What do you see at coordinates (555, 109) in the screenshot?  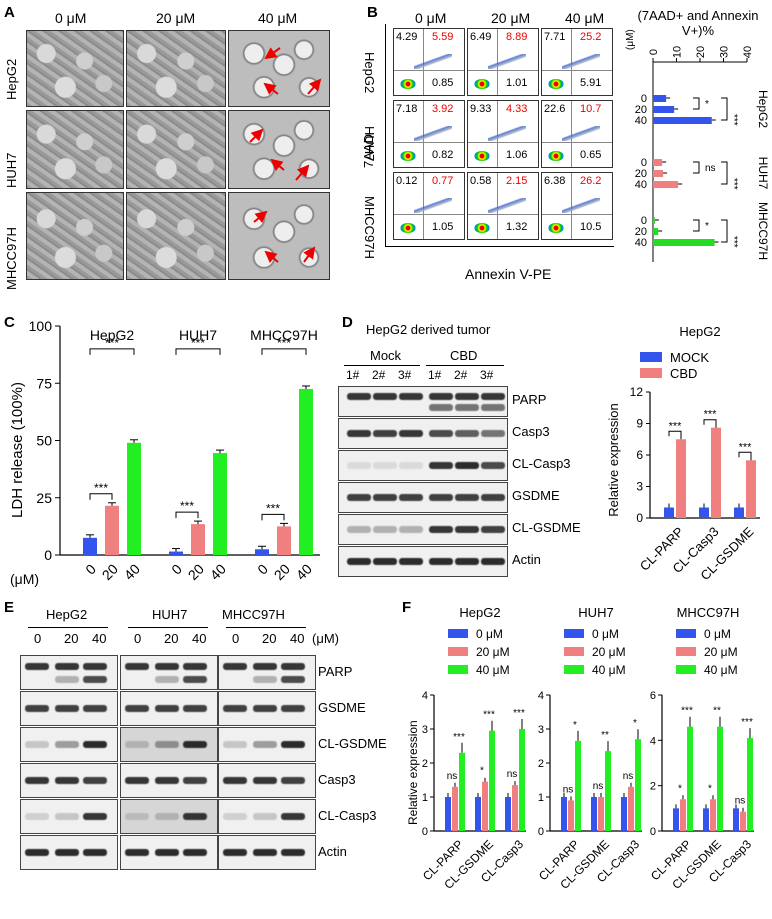 I see `quadrant-value: 22.6` at bounding box center [555, 109].